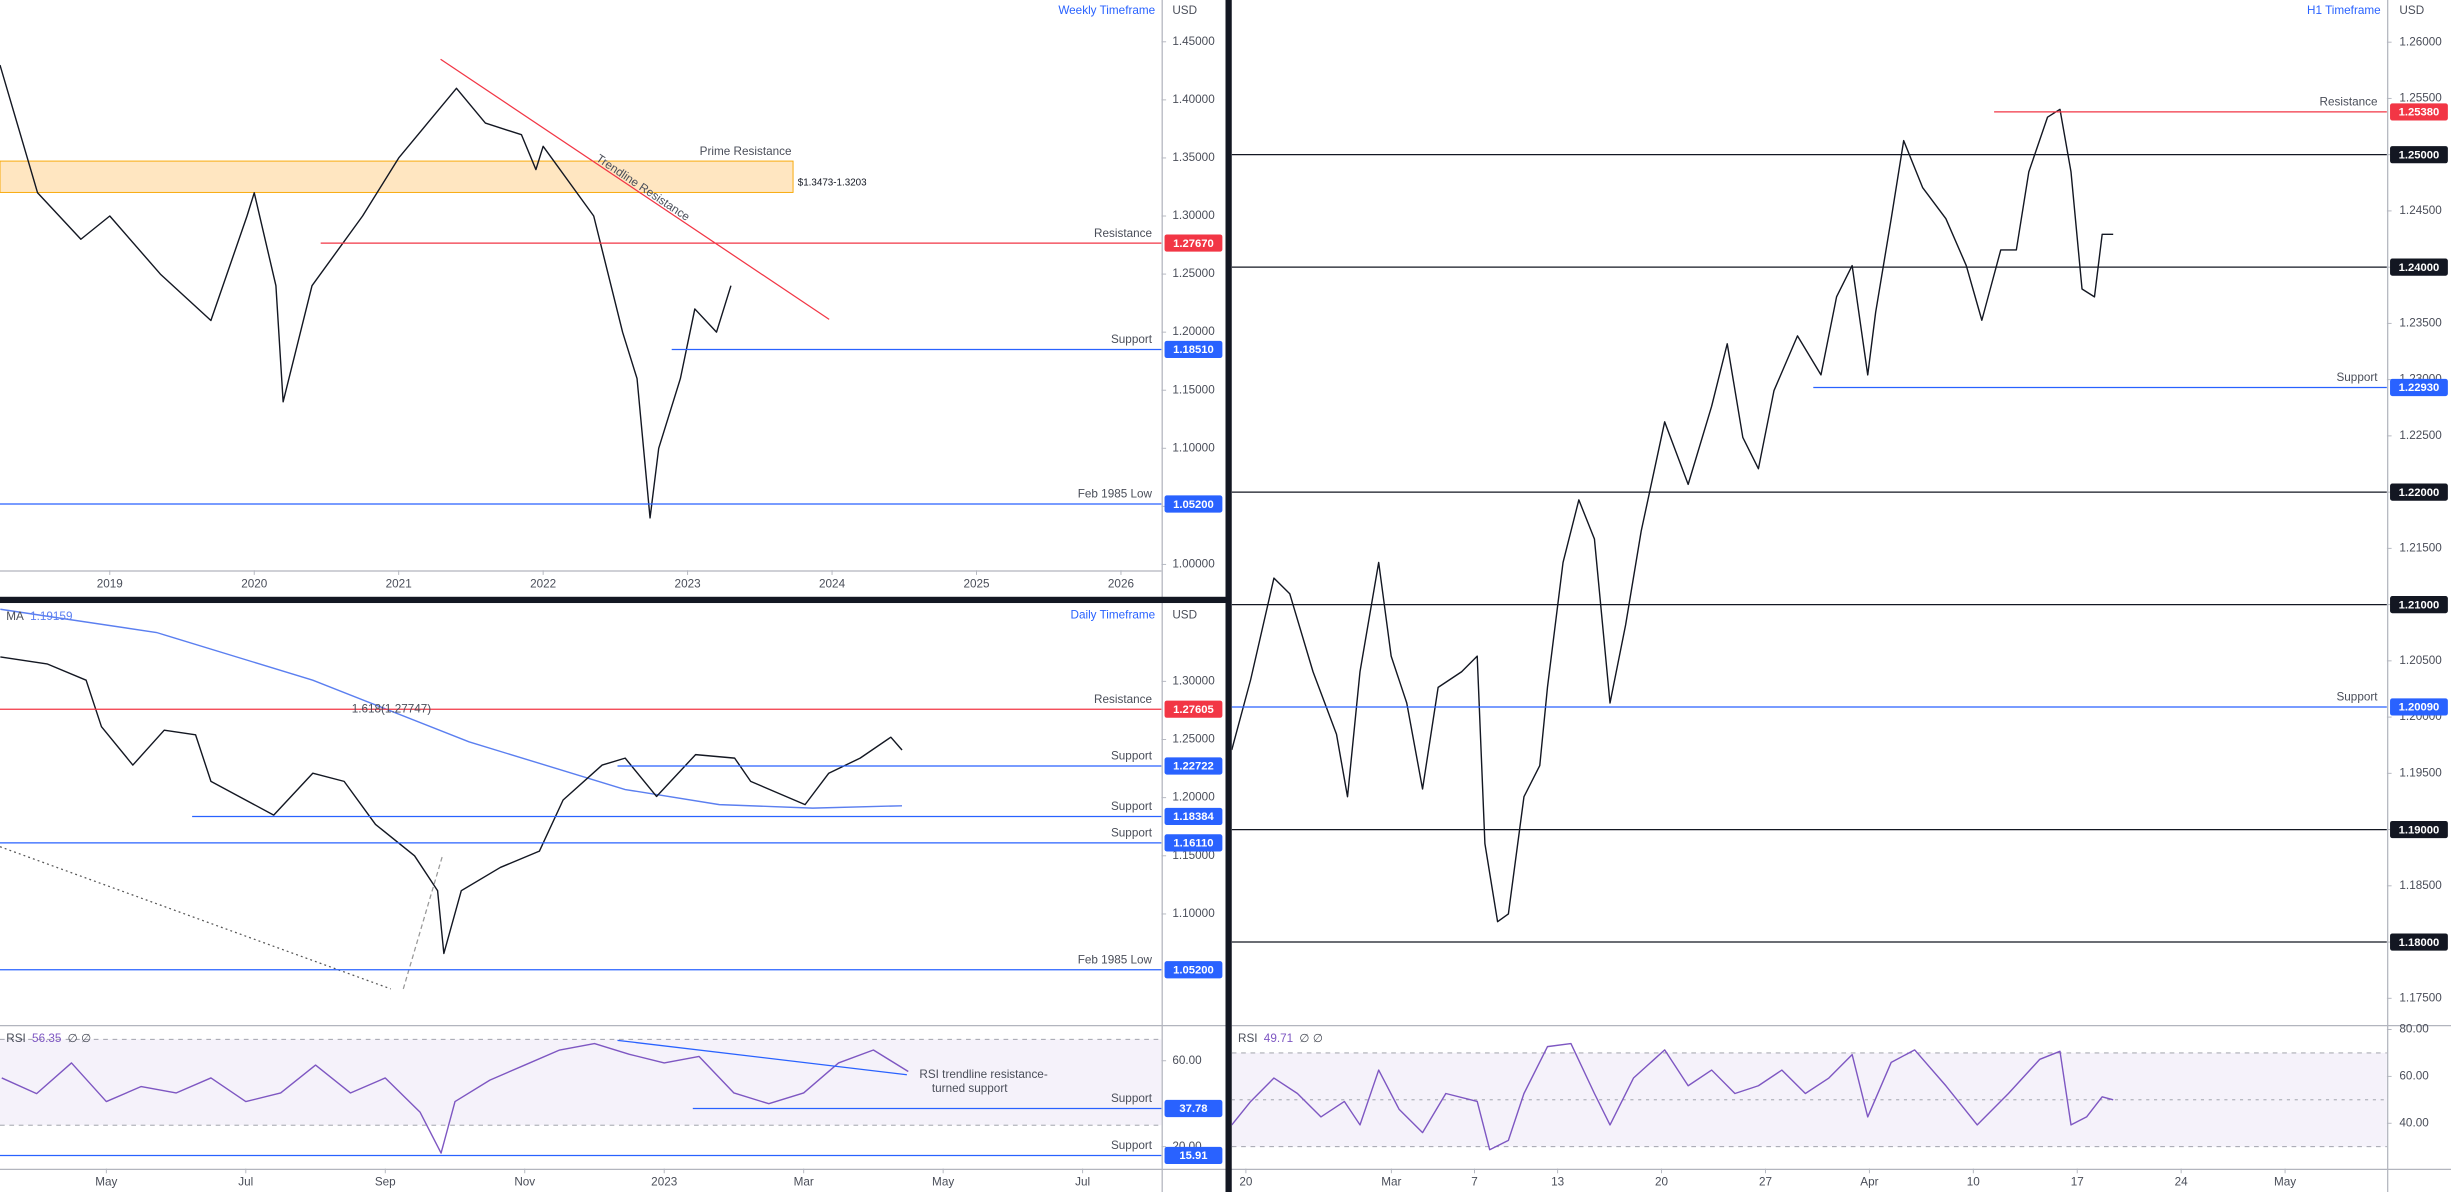  Describe the element at coordinates (2420, 435) in the screenshot. I see `y-tick-label: 1.22500` at that location.